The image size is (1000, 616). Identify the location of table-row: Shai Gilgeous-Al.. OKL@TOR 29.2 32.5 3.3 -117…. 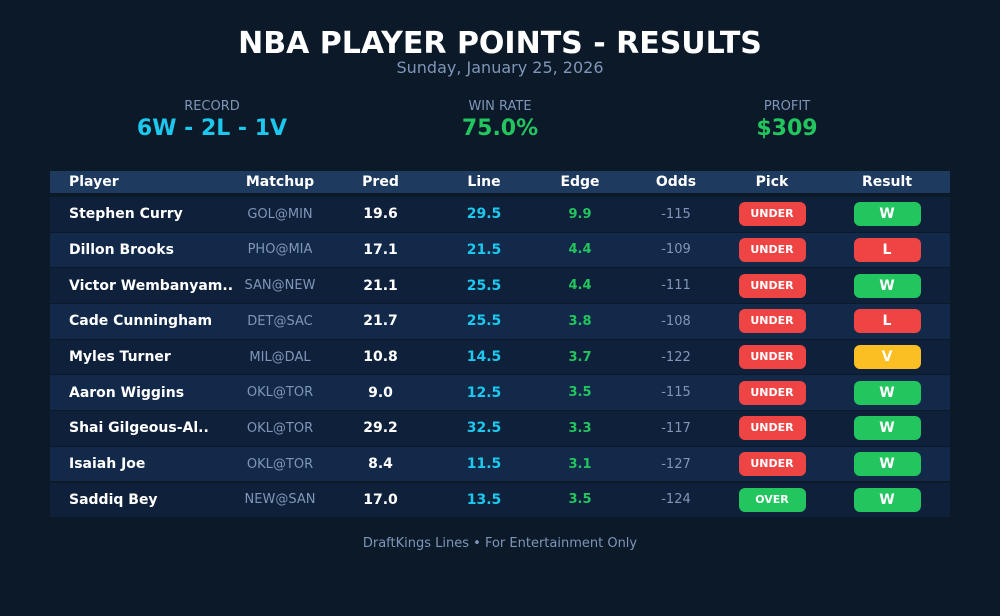
(500, 428).